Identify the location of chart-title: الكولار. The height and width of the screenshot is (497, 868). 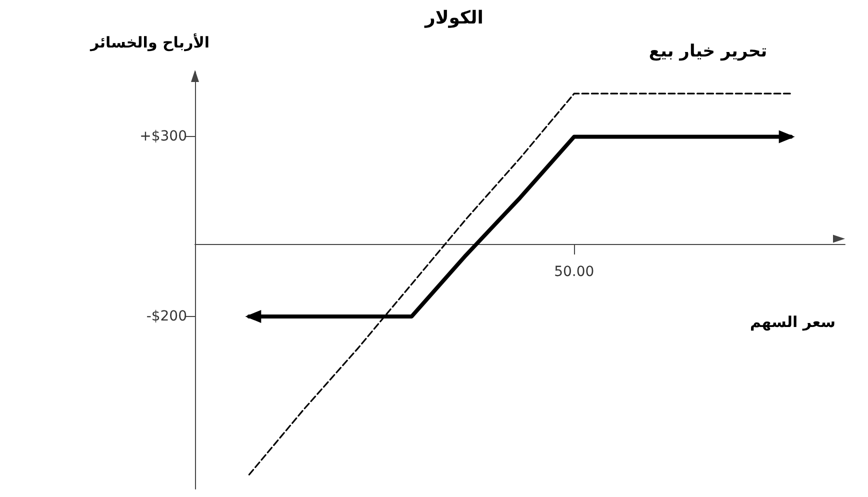
(454, 18).